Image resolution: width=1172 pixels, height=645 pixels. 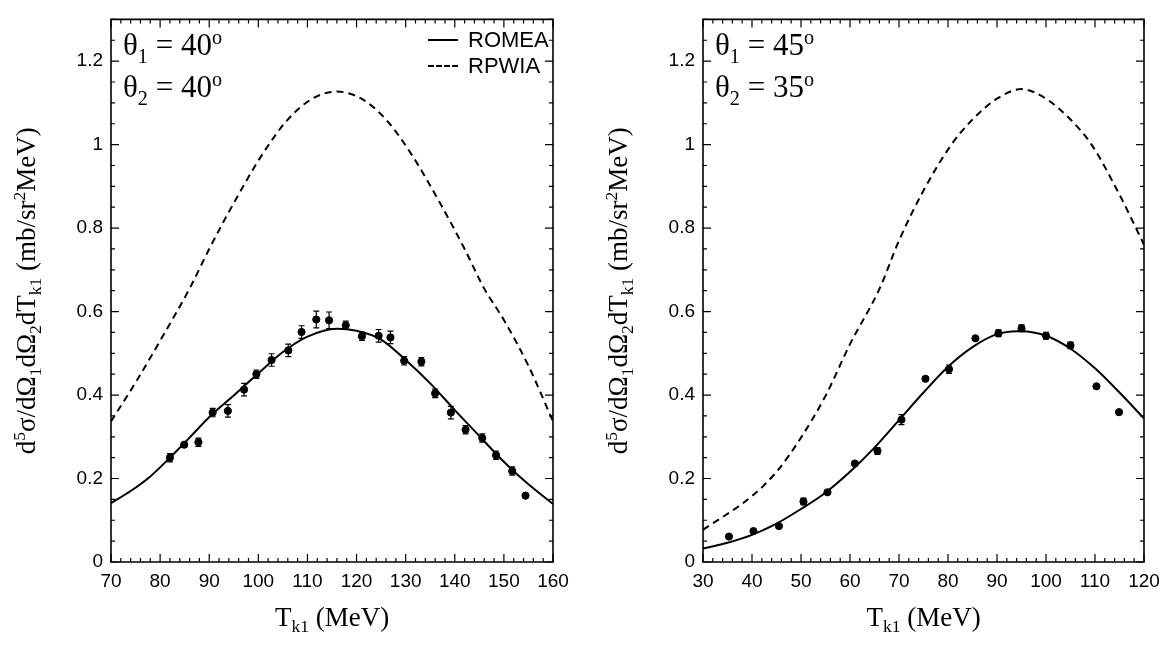 I want to click on x-tick-label: 150, so click(x=504, y=580).